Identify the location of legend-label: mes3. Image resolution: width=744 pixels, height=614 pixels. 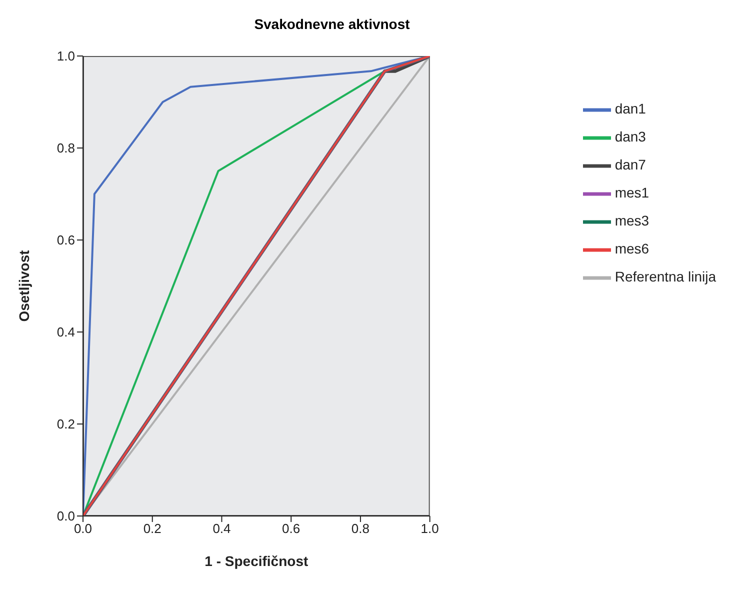
(632, 220).